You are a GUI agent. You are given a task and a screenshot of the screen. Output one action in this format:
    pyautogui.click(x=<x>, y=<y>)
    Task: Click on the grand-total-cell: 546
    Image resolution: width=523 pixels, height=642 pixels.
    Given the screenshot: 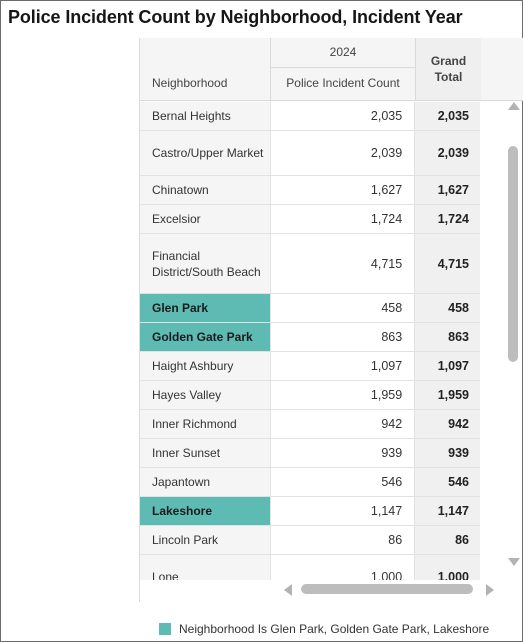 What is the action you would take?
    pyautogui.click(x=447, y=482)
    